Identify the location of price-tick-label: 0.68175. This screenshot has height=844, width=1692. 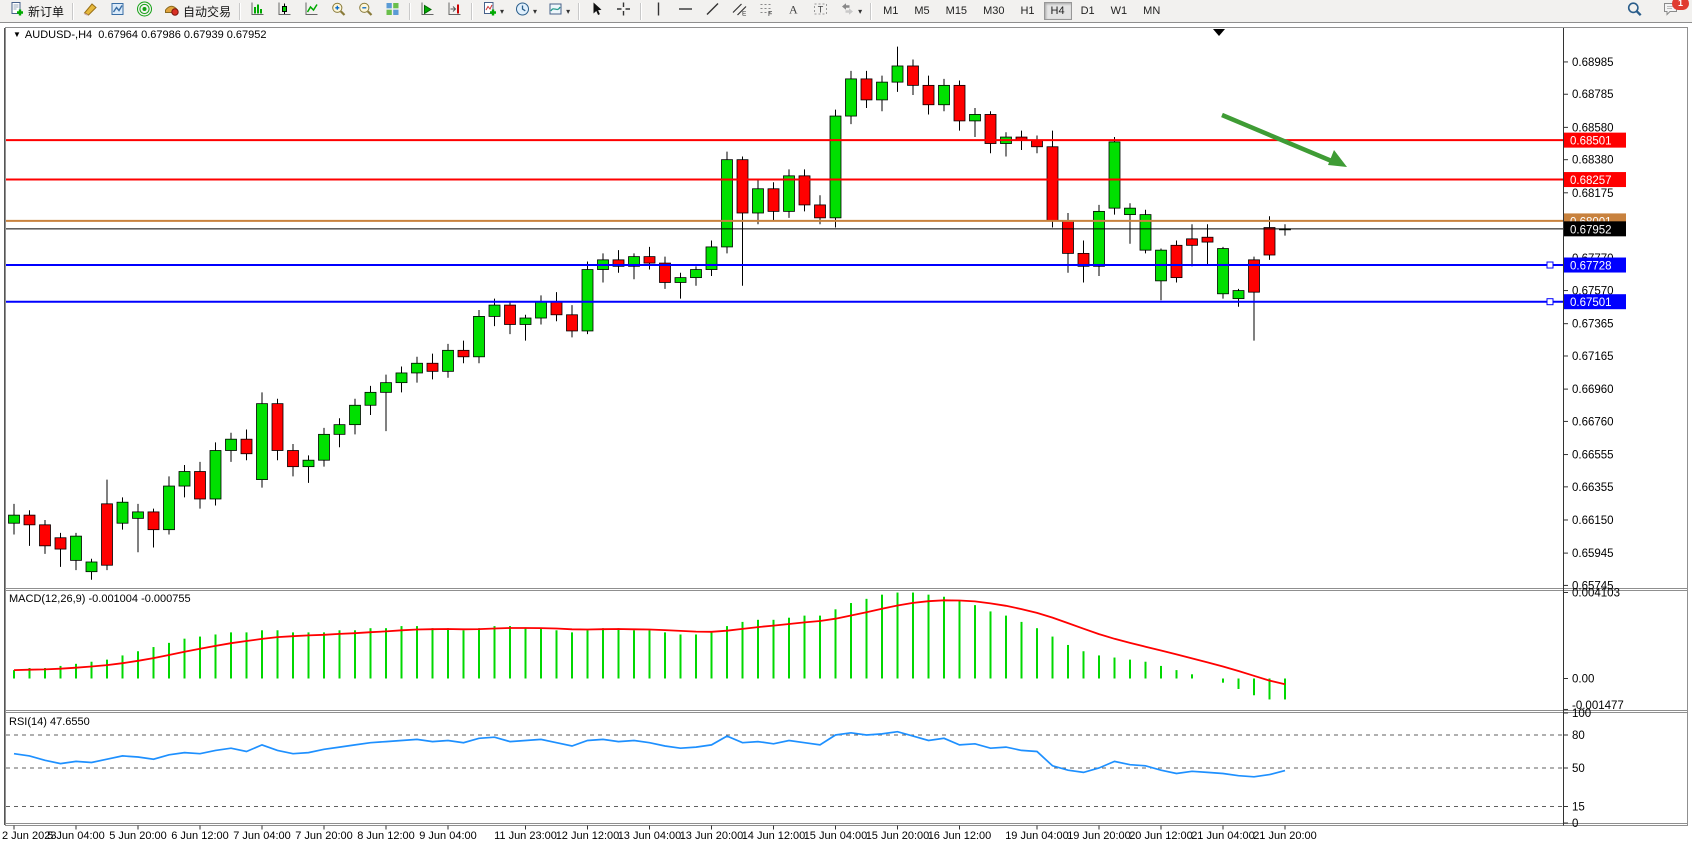
(1593, 194).